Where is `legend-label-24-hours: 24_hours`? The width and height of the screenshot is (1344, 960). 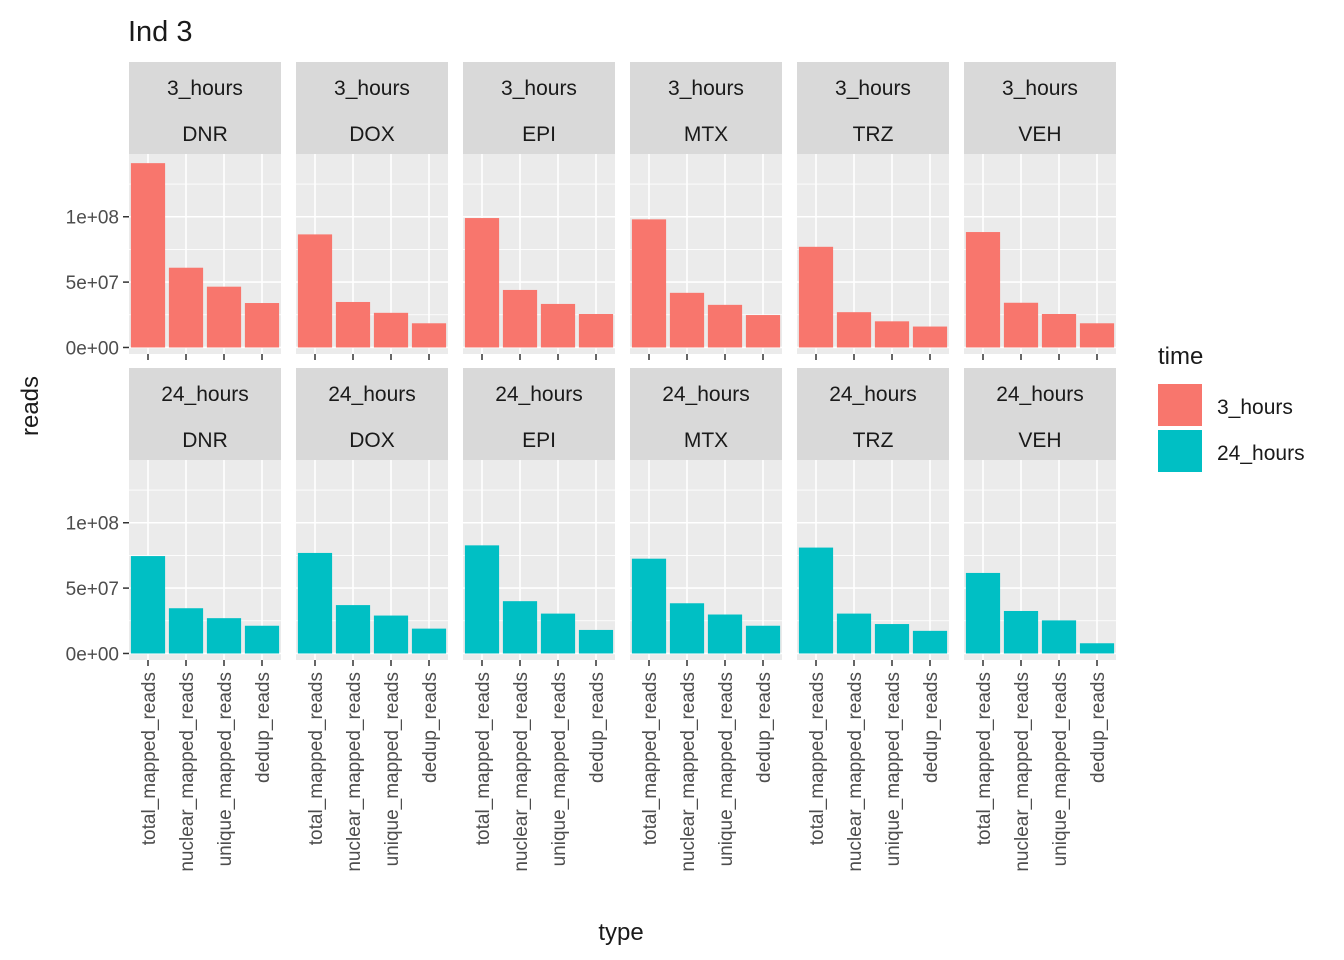 legend-label-24-hours: 24_hours is located at coordinates (1261, 453).